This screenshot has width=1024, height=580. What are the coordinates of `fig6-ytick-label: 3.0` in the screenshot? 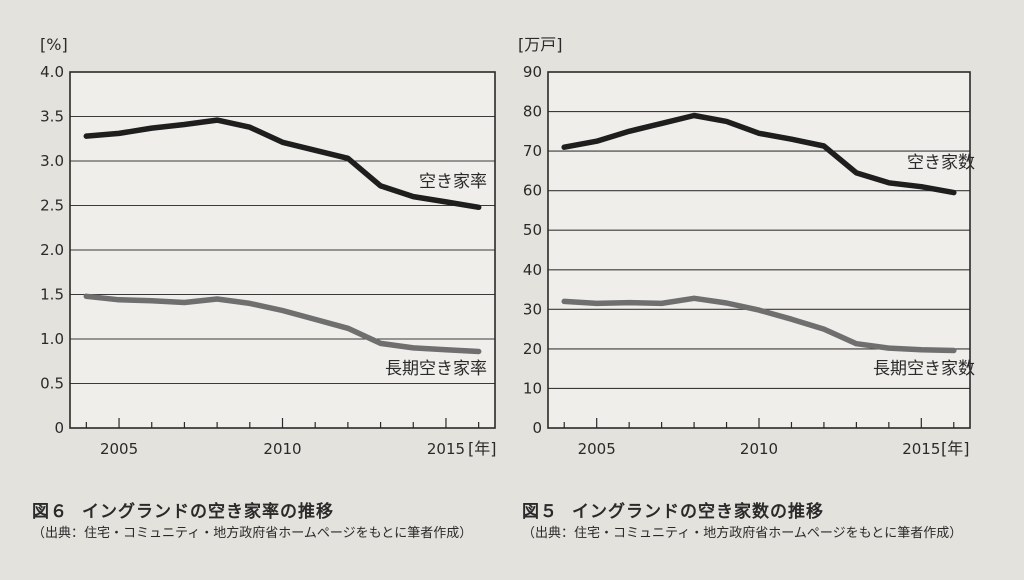 It's located at (52, 161).